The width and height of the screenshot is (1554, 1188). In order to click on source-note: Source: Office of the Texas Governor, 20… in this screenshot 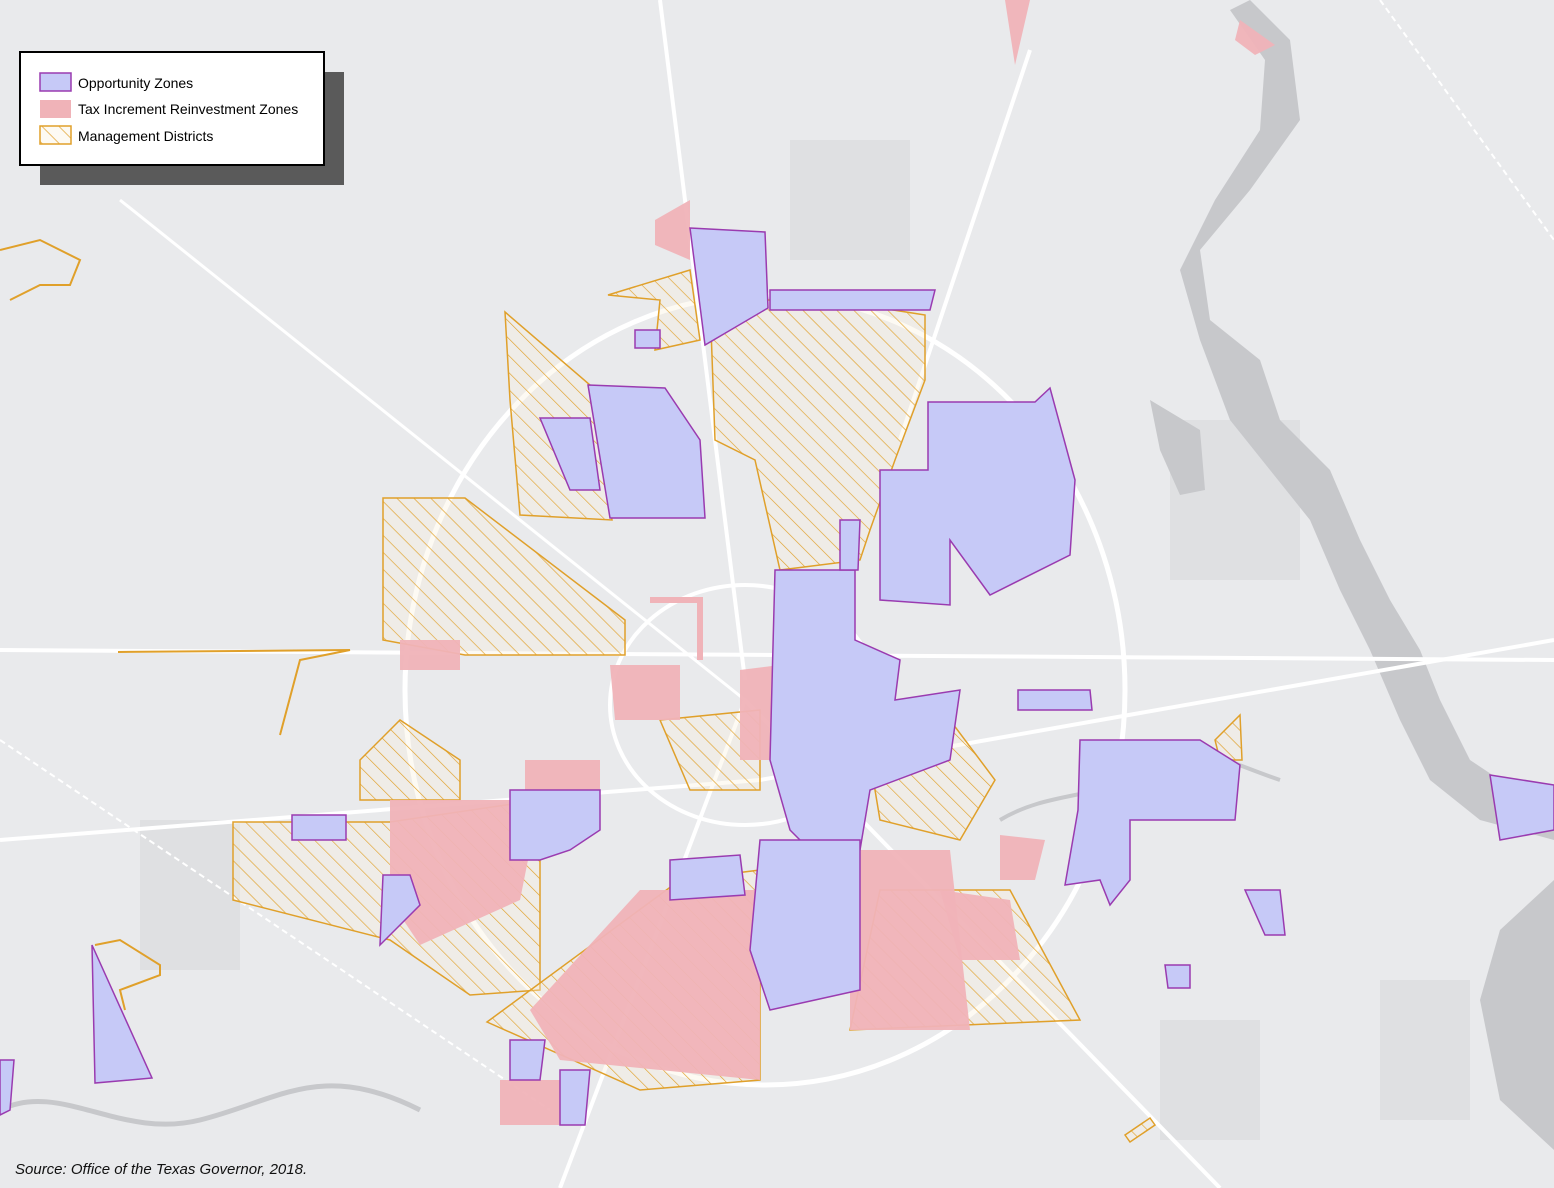, I will do `click(161, 1169)`.